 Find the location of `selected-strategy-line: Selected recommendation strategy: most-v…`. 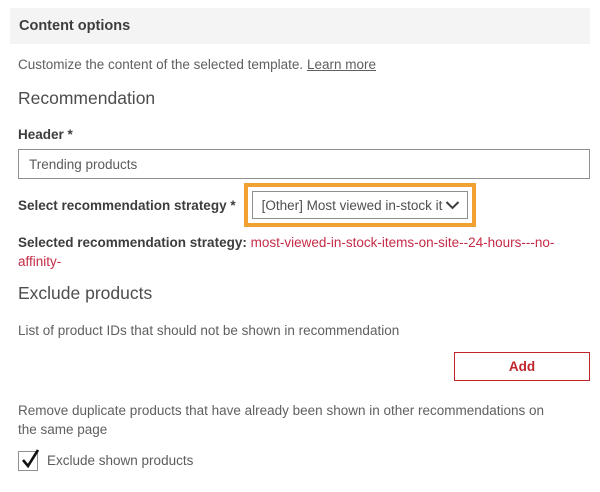

selected-strategy-line: Selected recommendation strategy: most-v… is located at coordinates (300, 253).